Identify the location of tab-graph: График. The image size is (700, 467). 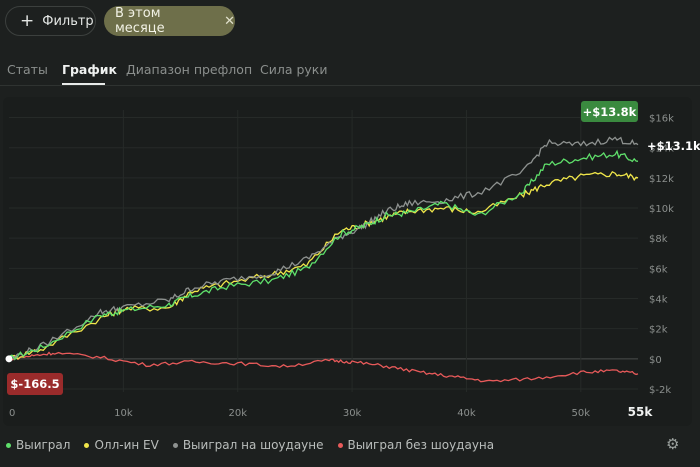
(89, 69).